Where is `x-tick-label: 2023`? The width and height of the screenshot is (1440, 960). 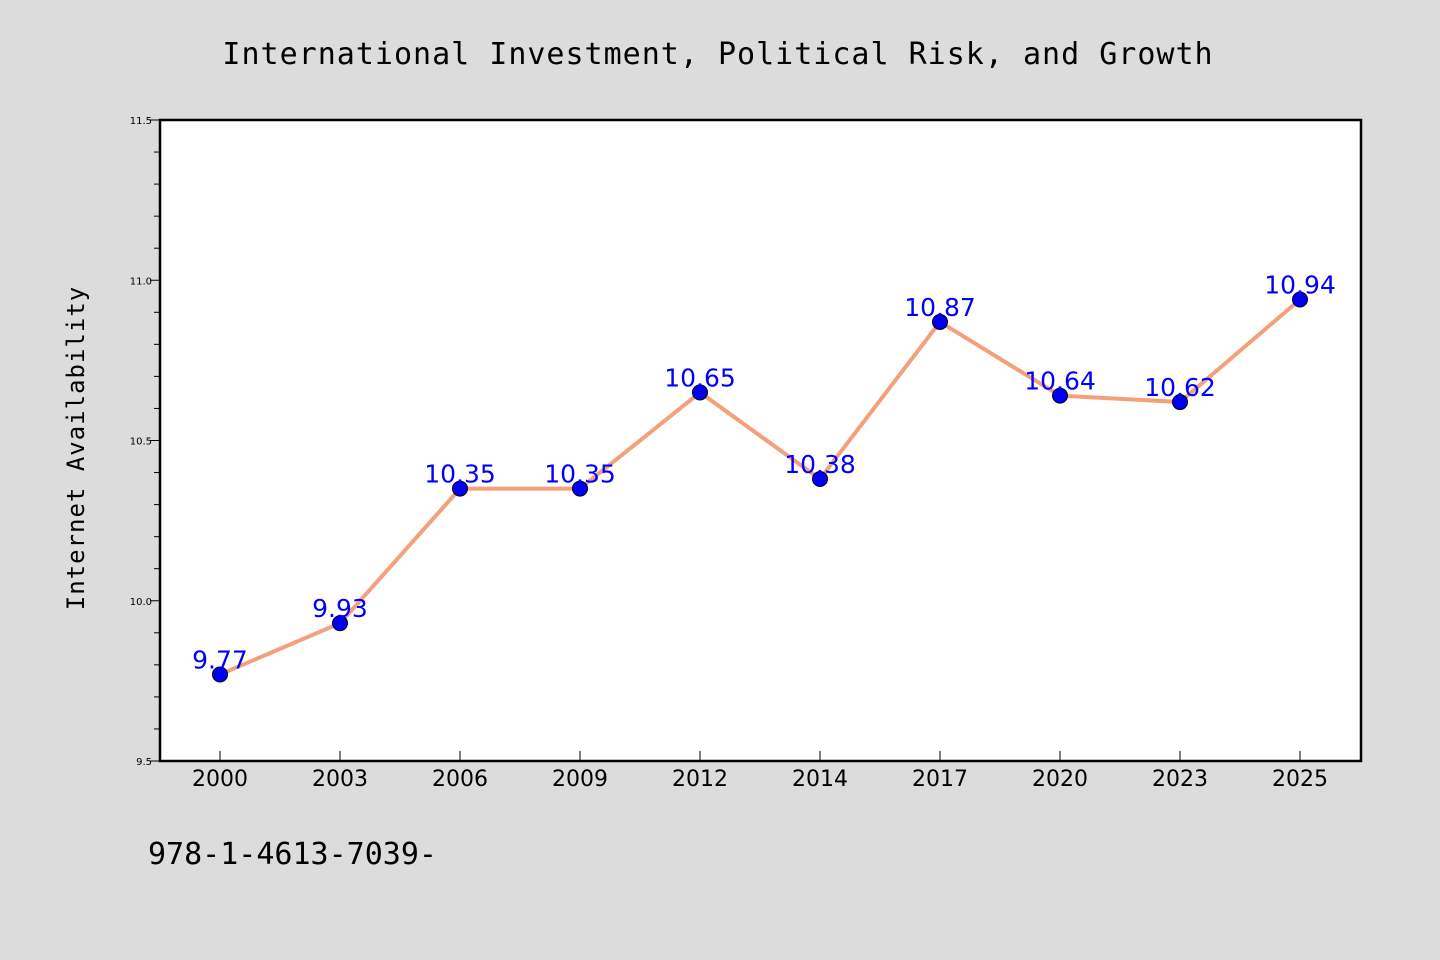 x-tick-label: 2023 is located at coordinates (1180, 779).